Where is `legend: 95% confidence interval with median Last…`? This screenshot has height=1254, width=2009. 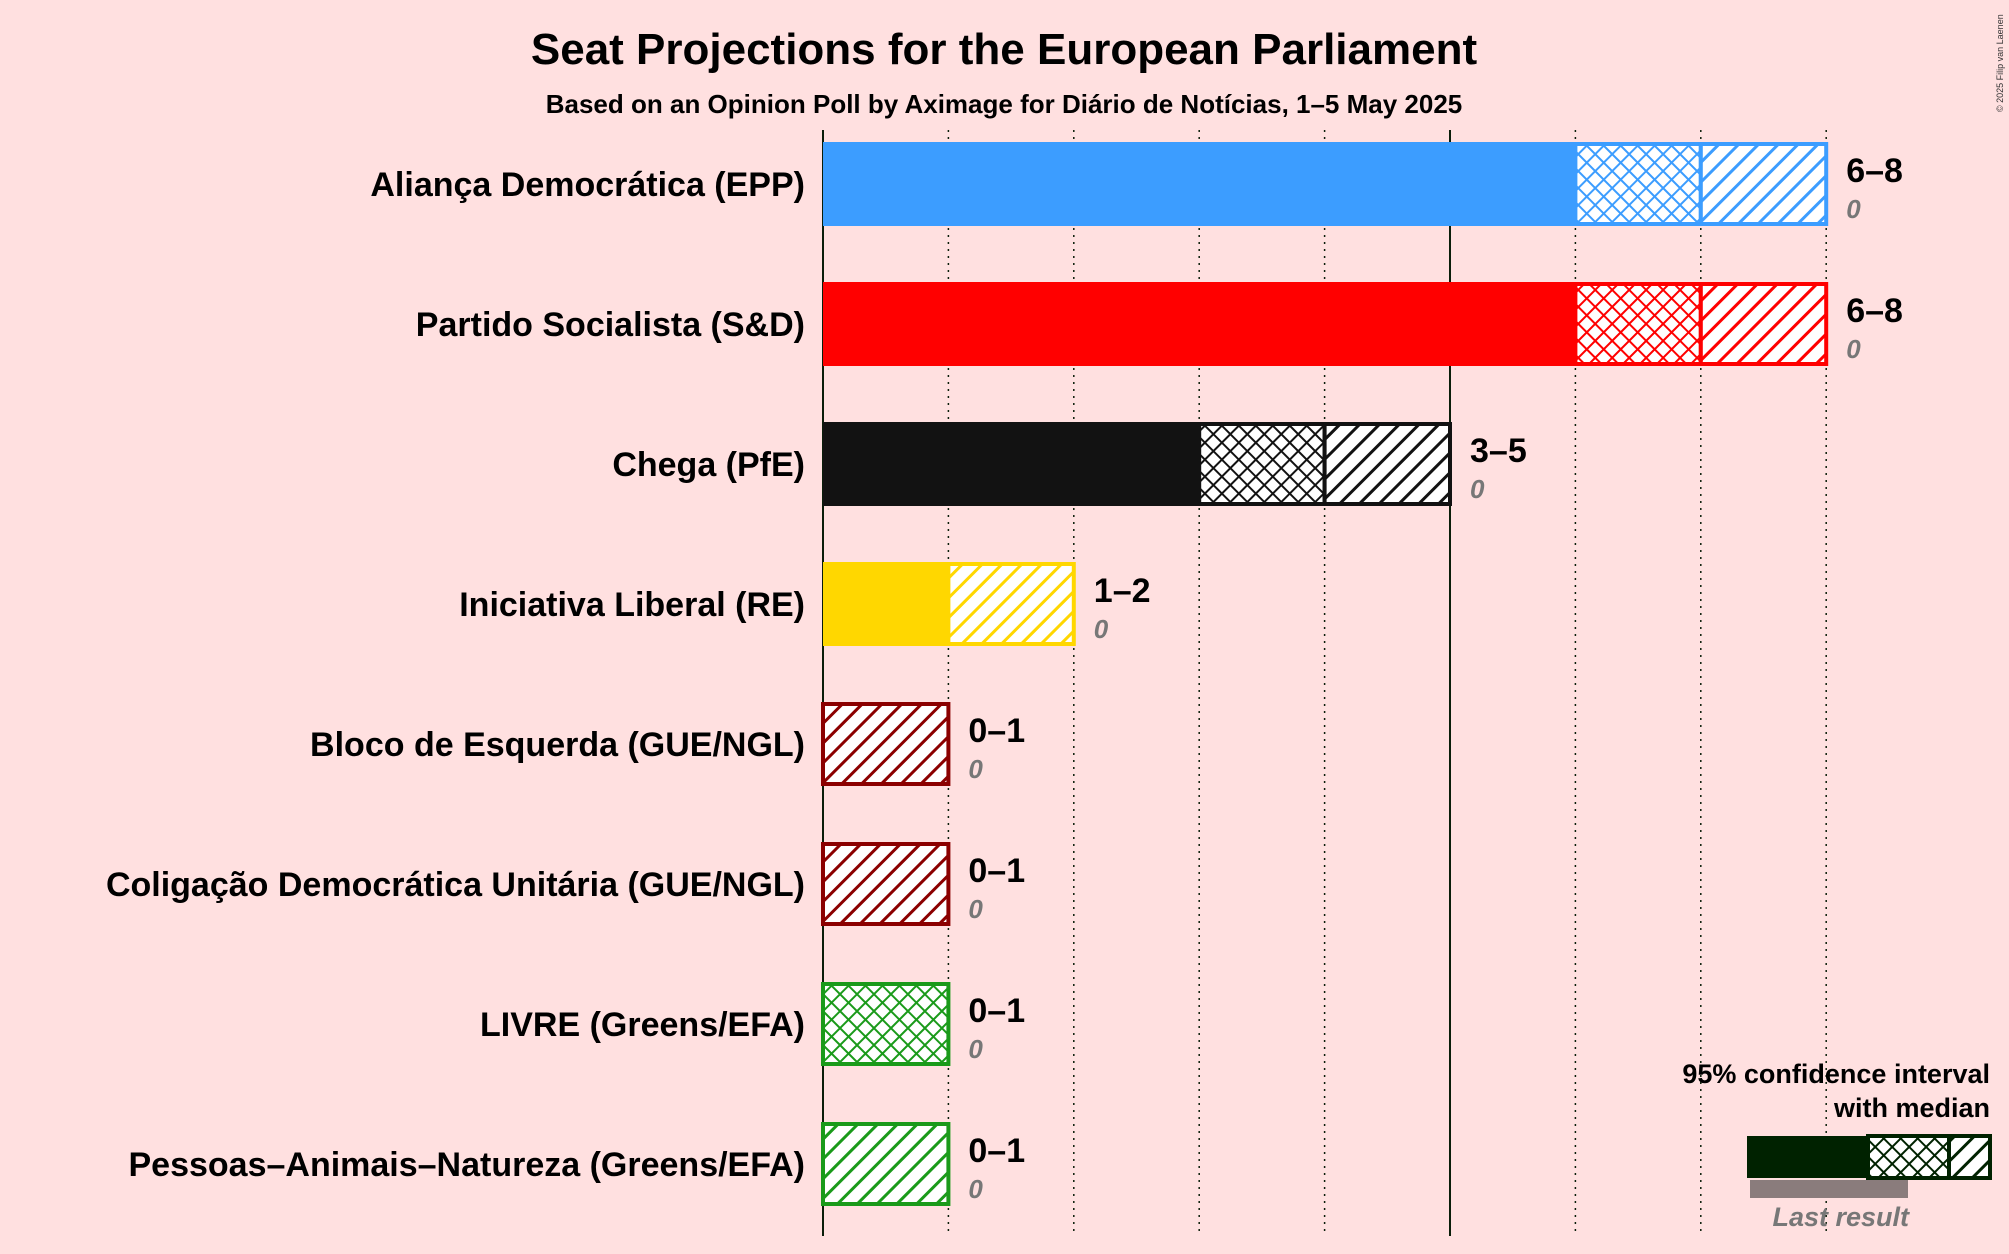 legend: 95% confidence interval with median Last… is located at coordinates (1837, 1145).